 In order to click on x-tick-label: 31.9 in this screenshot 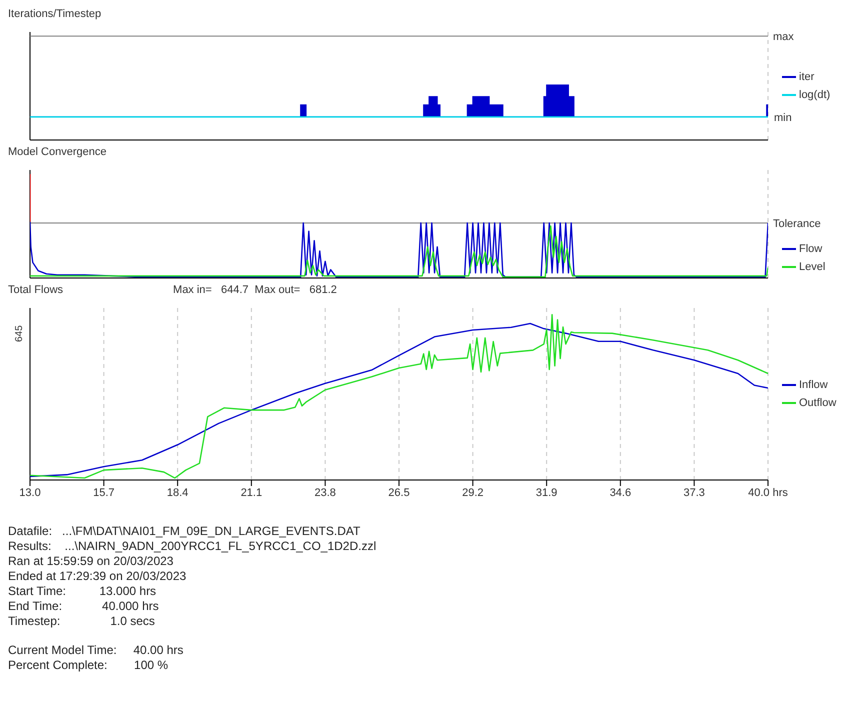, I will do `click(547, 492)`.